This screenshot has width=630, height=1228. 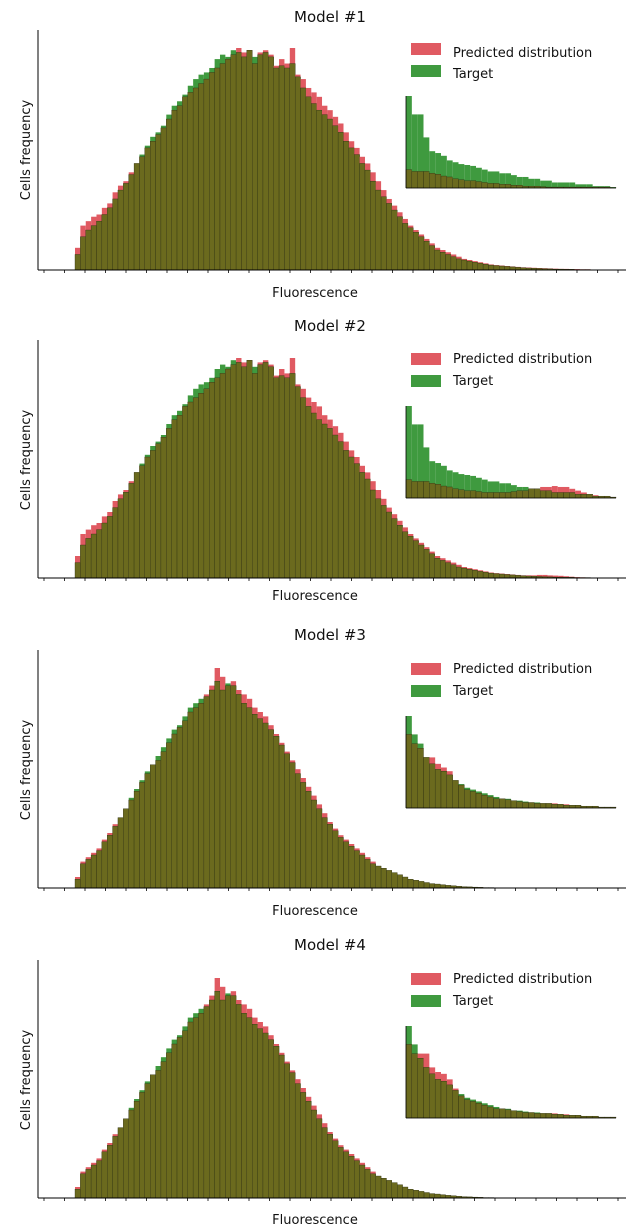 I want to click on x-axis-label: Fluorescence, so click(x=315, y=596).